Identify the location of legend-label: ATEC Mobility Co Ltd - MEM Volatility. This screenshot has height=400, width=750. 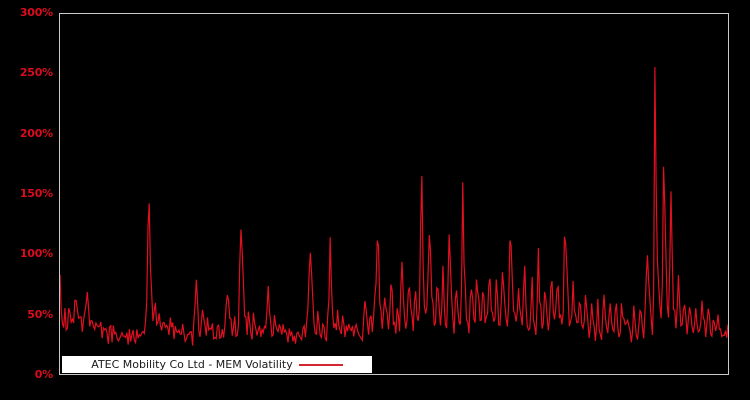
(192, 364).